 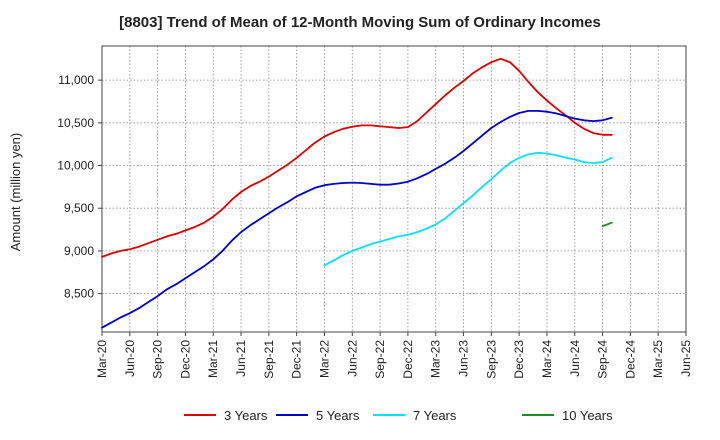 I want to click on series-line-7-years, so click(x=468, y=209).